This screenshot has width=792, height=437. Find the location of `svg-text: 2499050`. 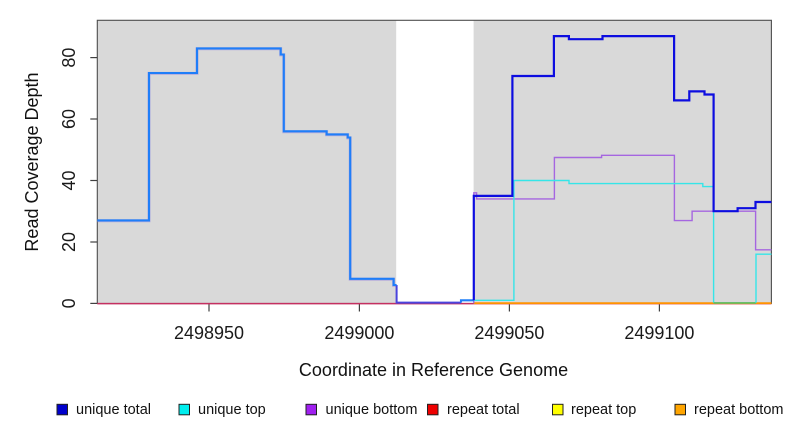

svg-text: 2499050 is located at coordinates (509, 333).